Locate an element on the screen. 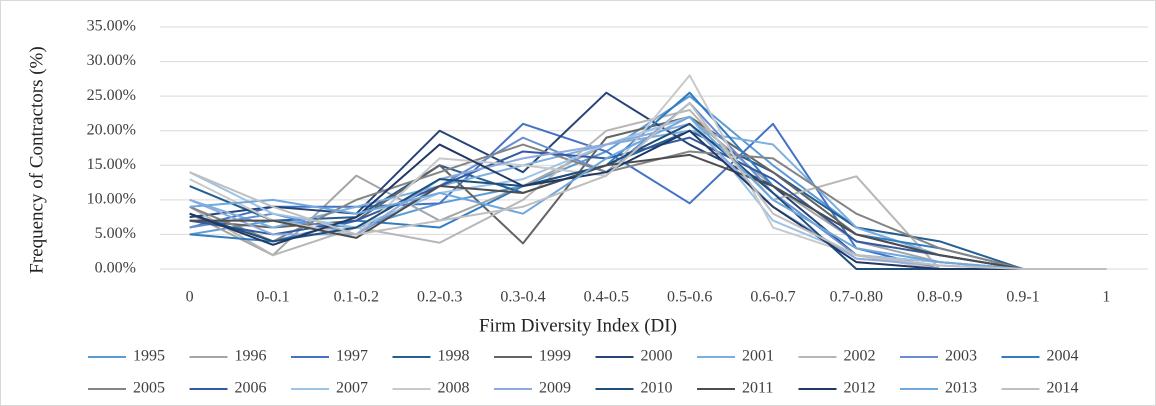 This screenshot has width=1156, height=406. legend-label: 1998 is located at coordinates (454, 356).